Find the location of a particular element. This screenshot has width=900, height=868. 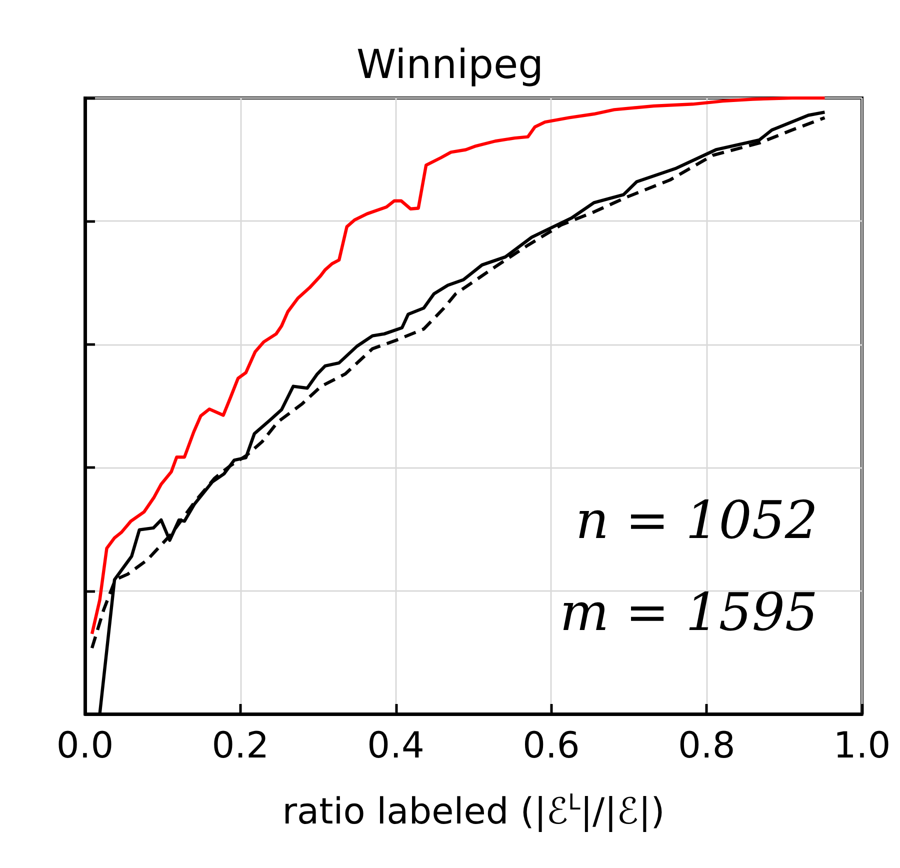

x-tick-label: 1.0 is located at coordinates (862, 746).